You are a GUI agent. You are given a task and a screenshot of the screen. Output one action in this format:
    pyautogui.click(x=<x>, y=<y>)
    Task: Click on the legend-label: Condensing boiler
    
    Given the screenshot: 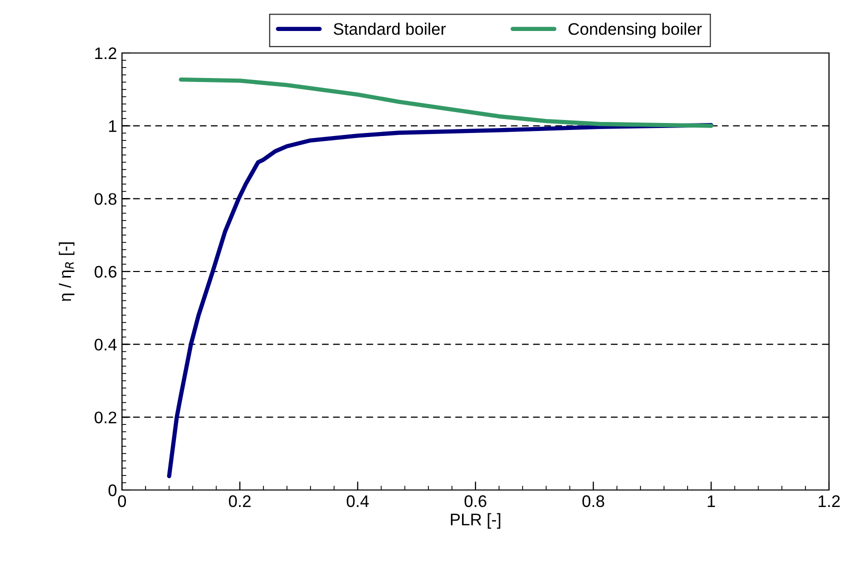 What is the action you would take?
    pyautogui.click(x=635, y=30)
    